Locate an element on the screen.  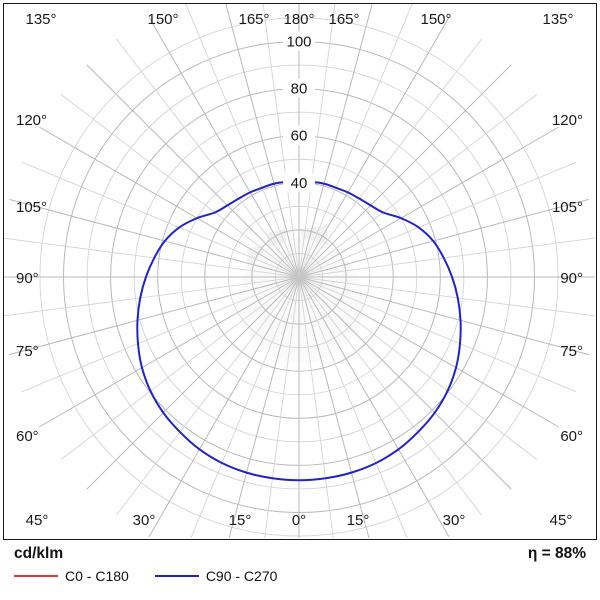
radial-tick-label: 40 is located at coordinates (299, 183).